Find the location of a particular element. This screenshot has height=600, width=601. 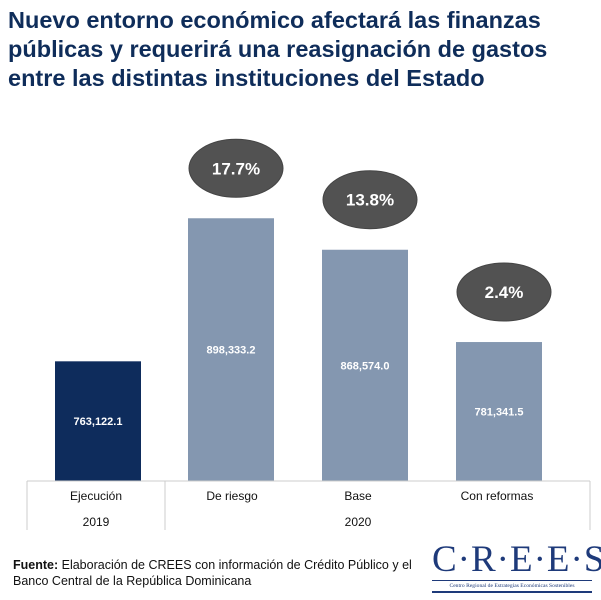

value-label-3: 781,341.5 is located at coordinates (499, 413).